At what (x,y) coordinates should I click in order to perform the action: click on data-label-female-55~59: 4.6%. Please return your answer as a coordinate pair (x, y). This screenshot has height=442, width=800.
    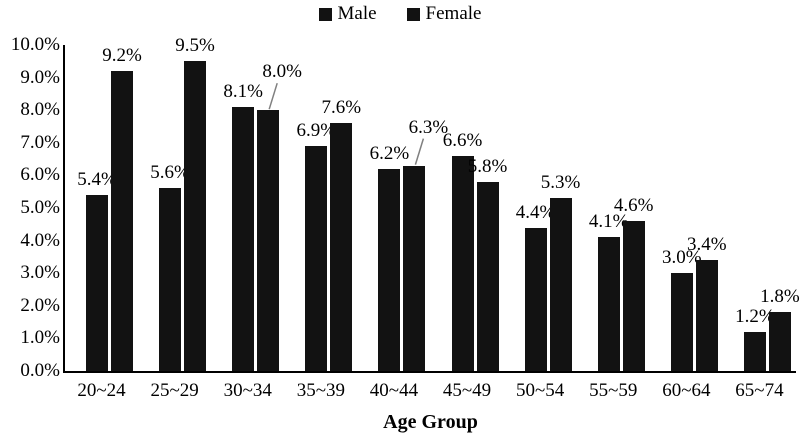
    Looking at the image, I should click on (633, 206).